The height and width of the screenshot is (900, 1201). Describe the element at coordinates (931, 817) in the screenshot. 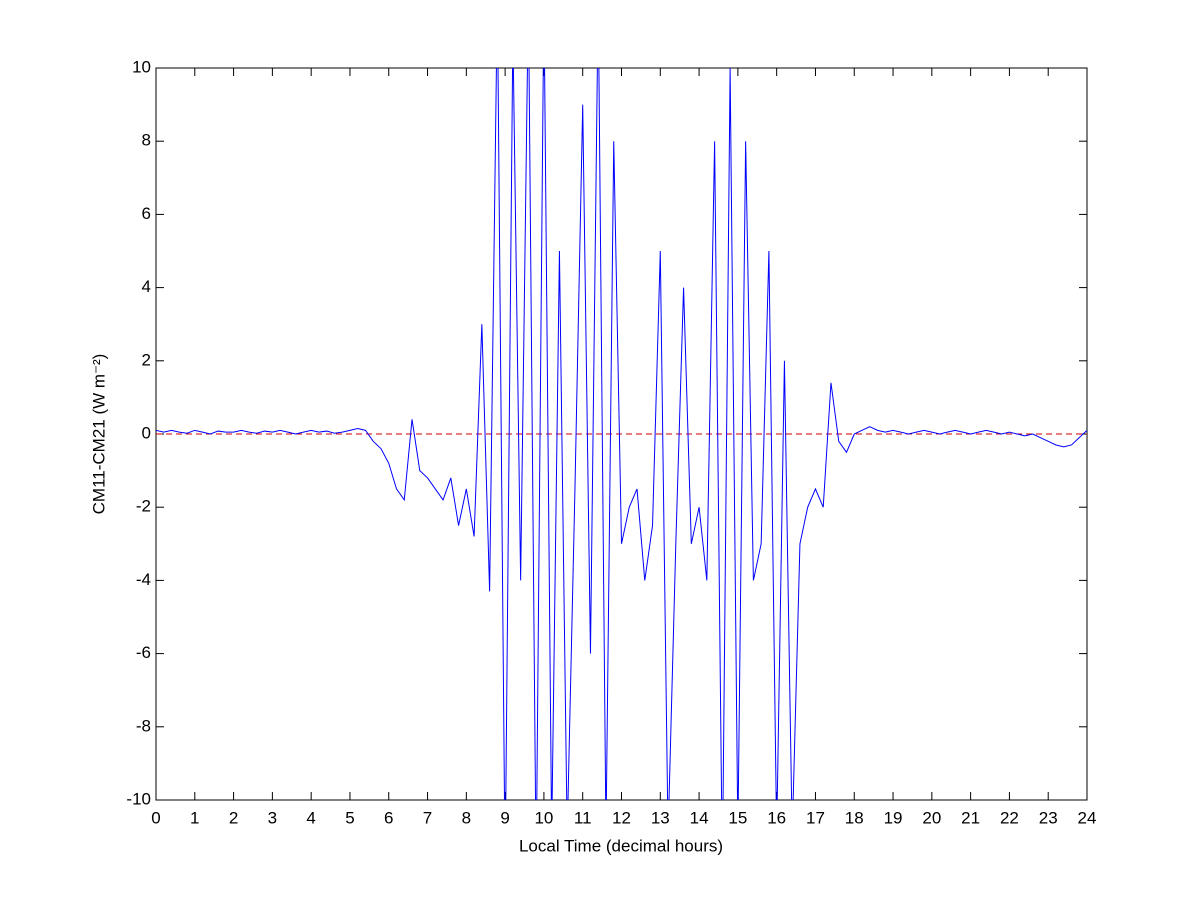

I see `x-tick-label: 20` at that location.